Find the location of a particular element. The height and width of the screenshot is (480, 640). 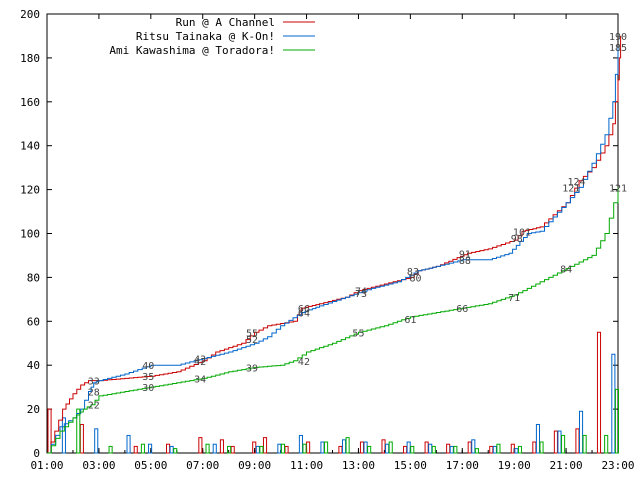

x-tick-label: 23:00 is located at coordinates (617, 465).